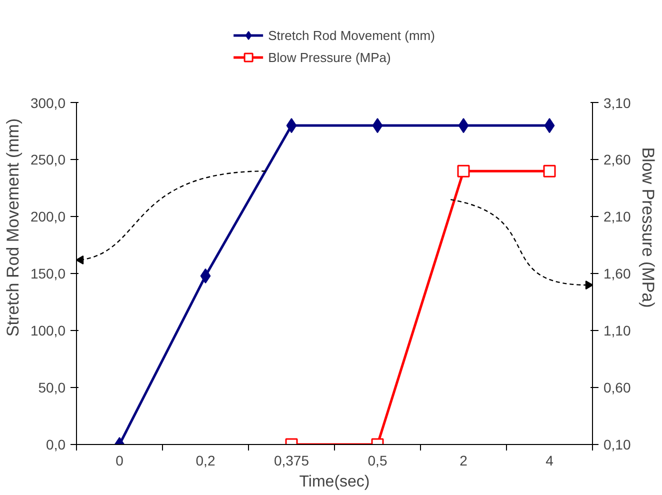 The width and height of the screenshot is (662, 495). I want to click on x-tick-label: 0,5, so click(378, 460).